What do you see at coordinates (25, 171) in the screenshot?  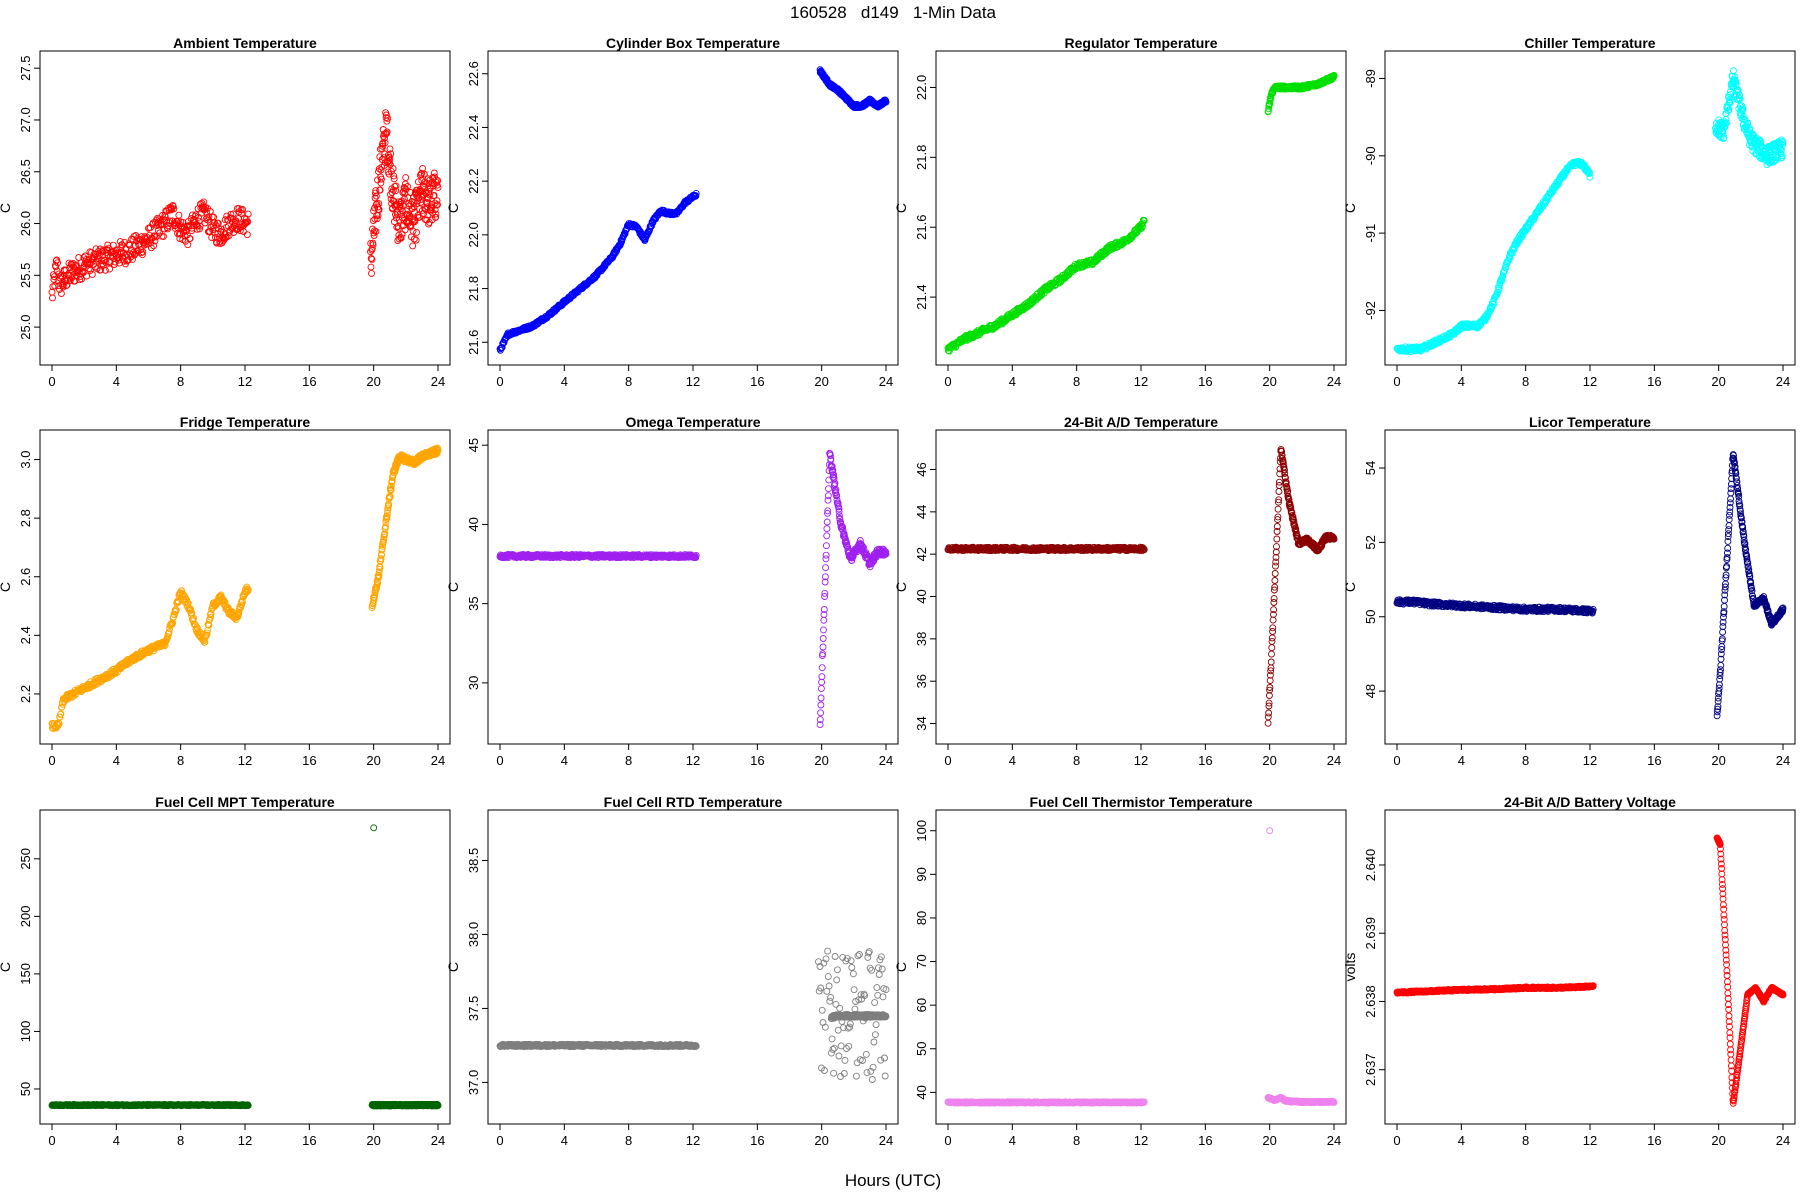 I see `y-tick-label: 26.5` at bounding box center [25, 171].